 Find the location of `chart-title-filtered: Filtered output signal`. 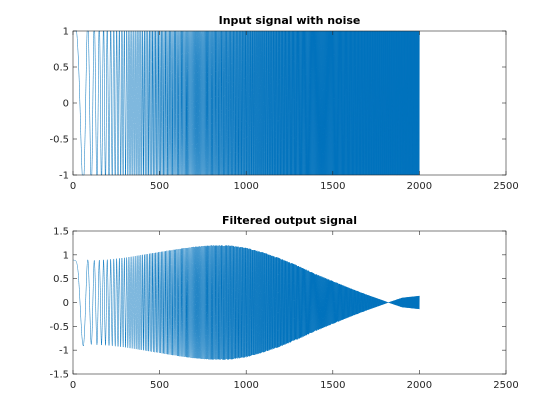

chart-title-filtered: Filtered output signal is located at coordinates (289, 220).